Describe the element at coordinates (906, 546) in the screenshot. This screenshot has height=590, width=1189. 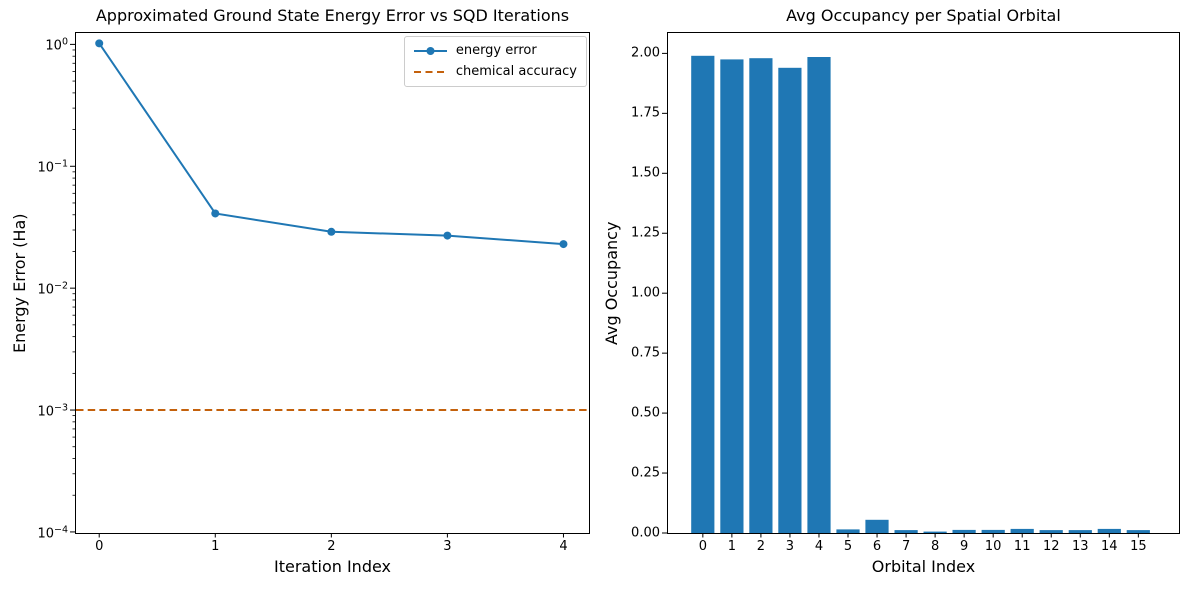
I see `x-tick-label: 7` at that location.